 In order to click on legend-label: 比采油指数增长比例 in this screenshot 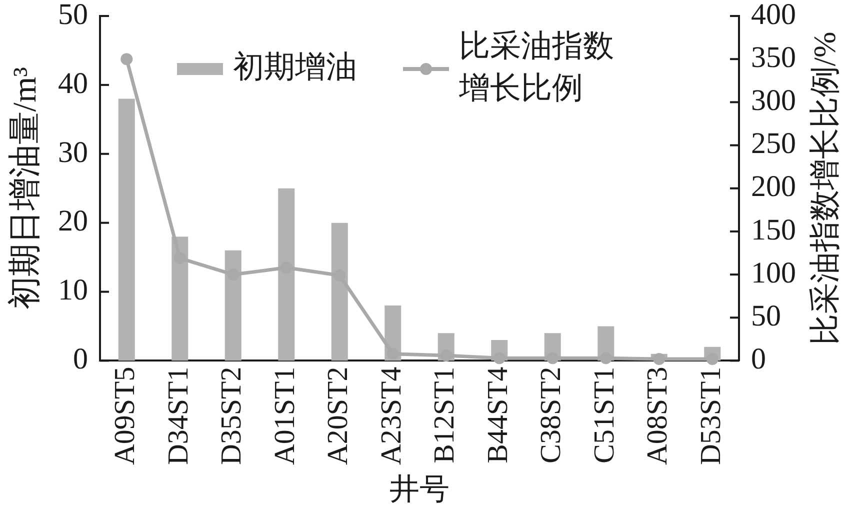, I will do `click(536, 67)`.